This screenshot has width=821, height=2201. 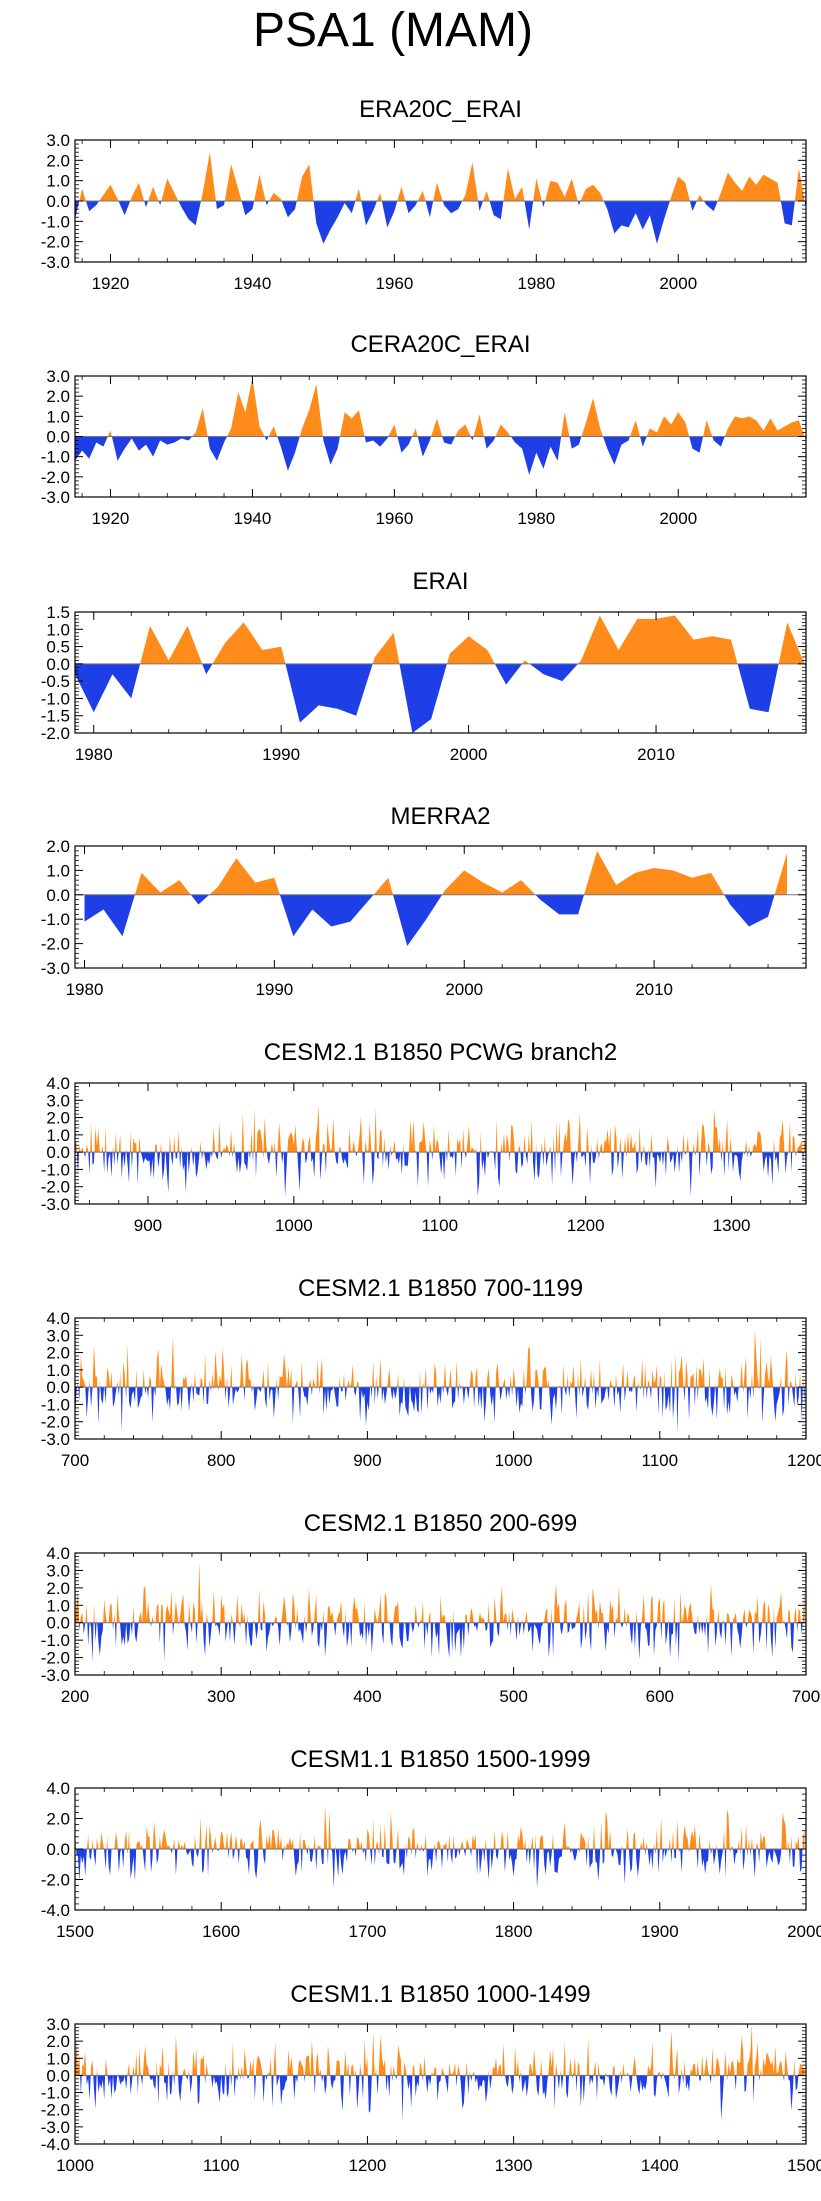 What do you see at coordinates (440, 1759) in the screenshot?
I see `panel-title: CESM1.1 B1850 1500-1999` at bounding box center [440, 1759].